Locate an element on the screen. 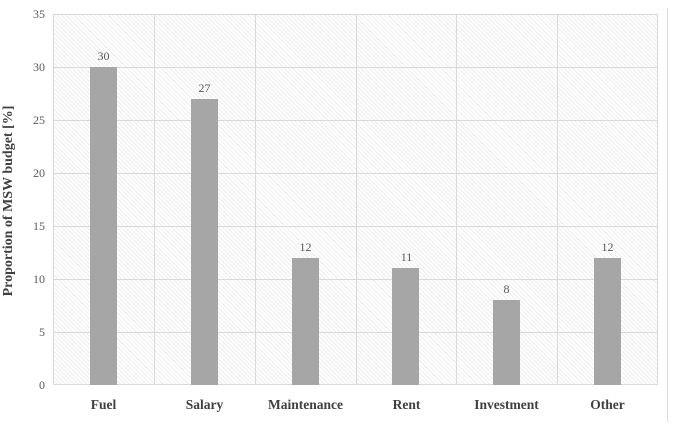 This screenshot has height=430, width=676. bar-rent is located at coordinates (405, 326).